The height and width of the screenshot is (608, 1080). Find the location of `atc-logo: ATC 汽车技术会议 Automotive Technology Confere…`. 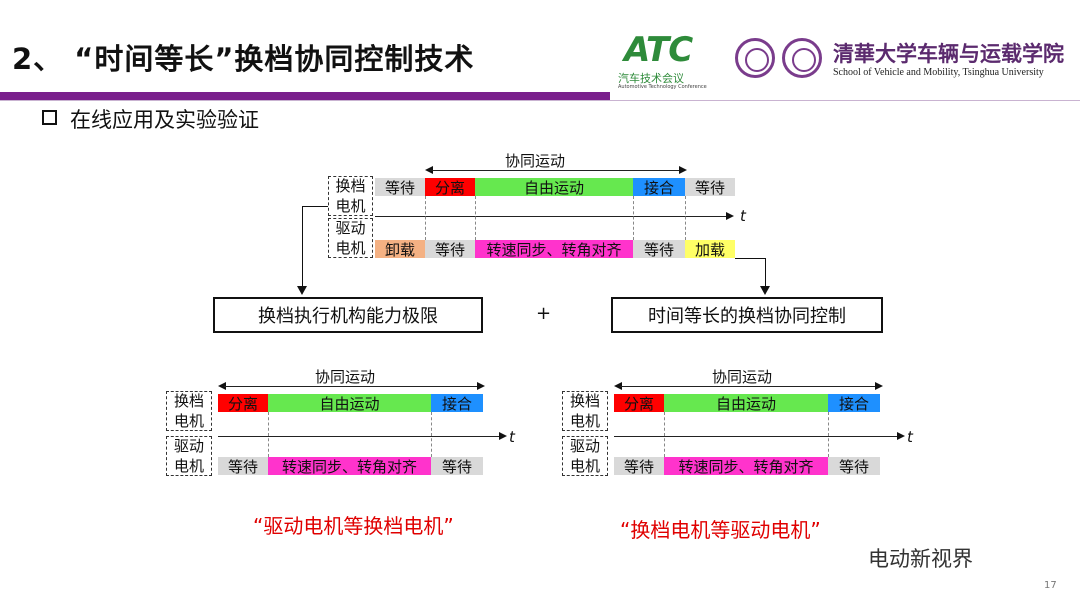

atc-logo: ATC 汽车技术会议 Automotive Technology Confere… is located at coordinates (668, 60).